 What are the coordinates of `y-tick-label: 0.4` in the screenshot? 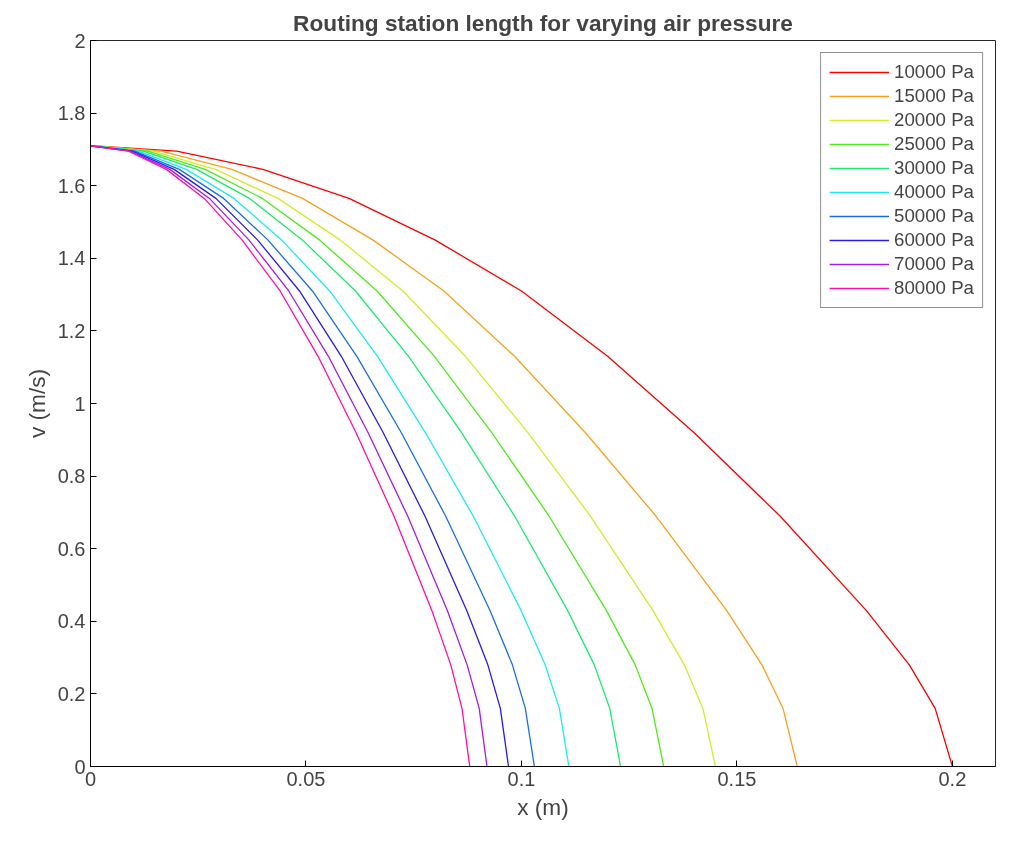 It's located at (71, 621).